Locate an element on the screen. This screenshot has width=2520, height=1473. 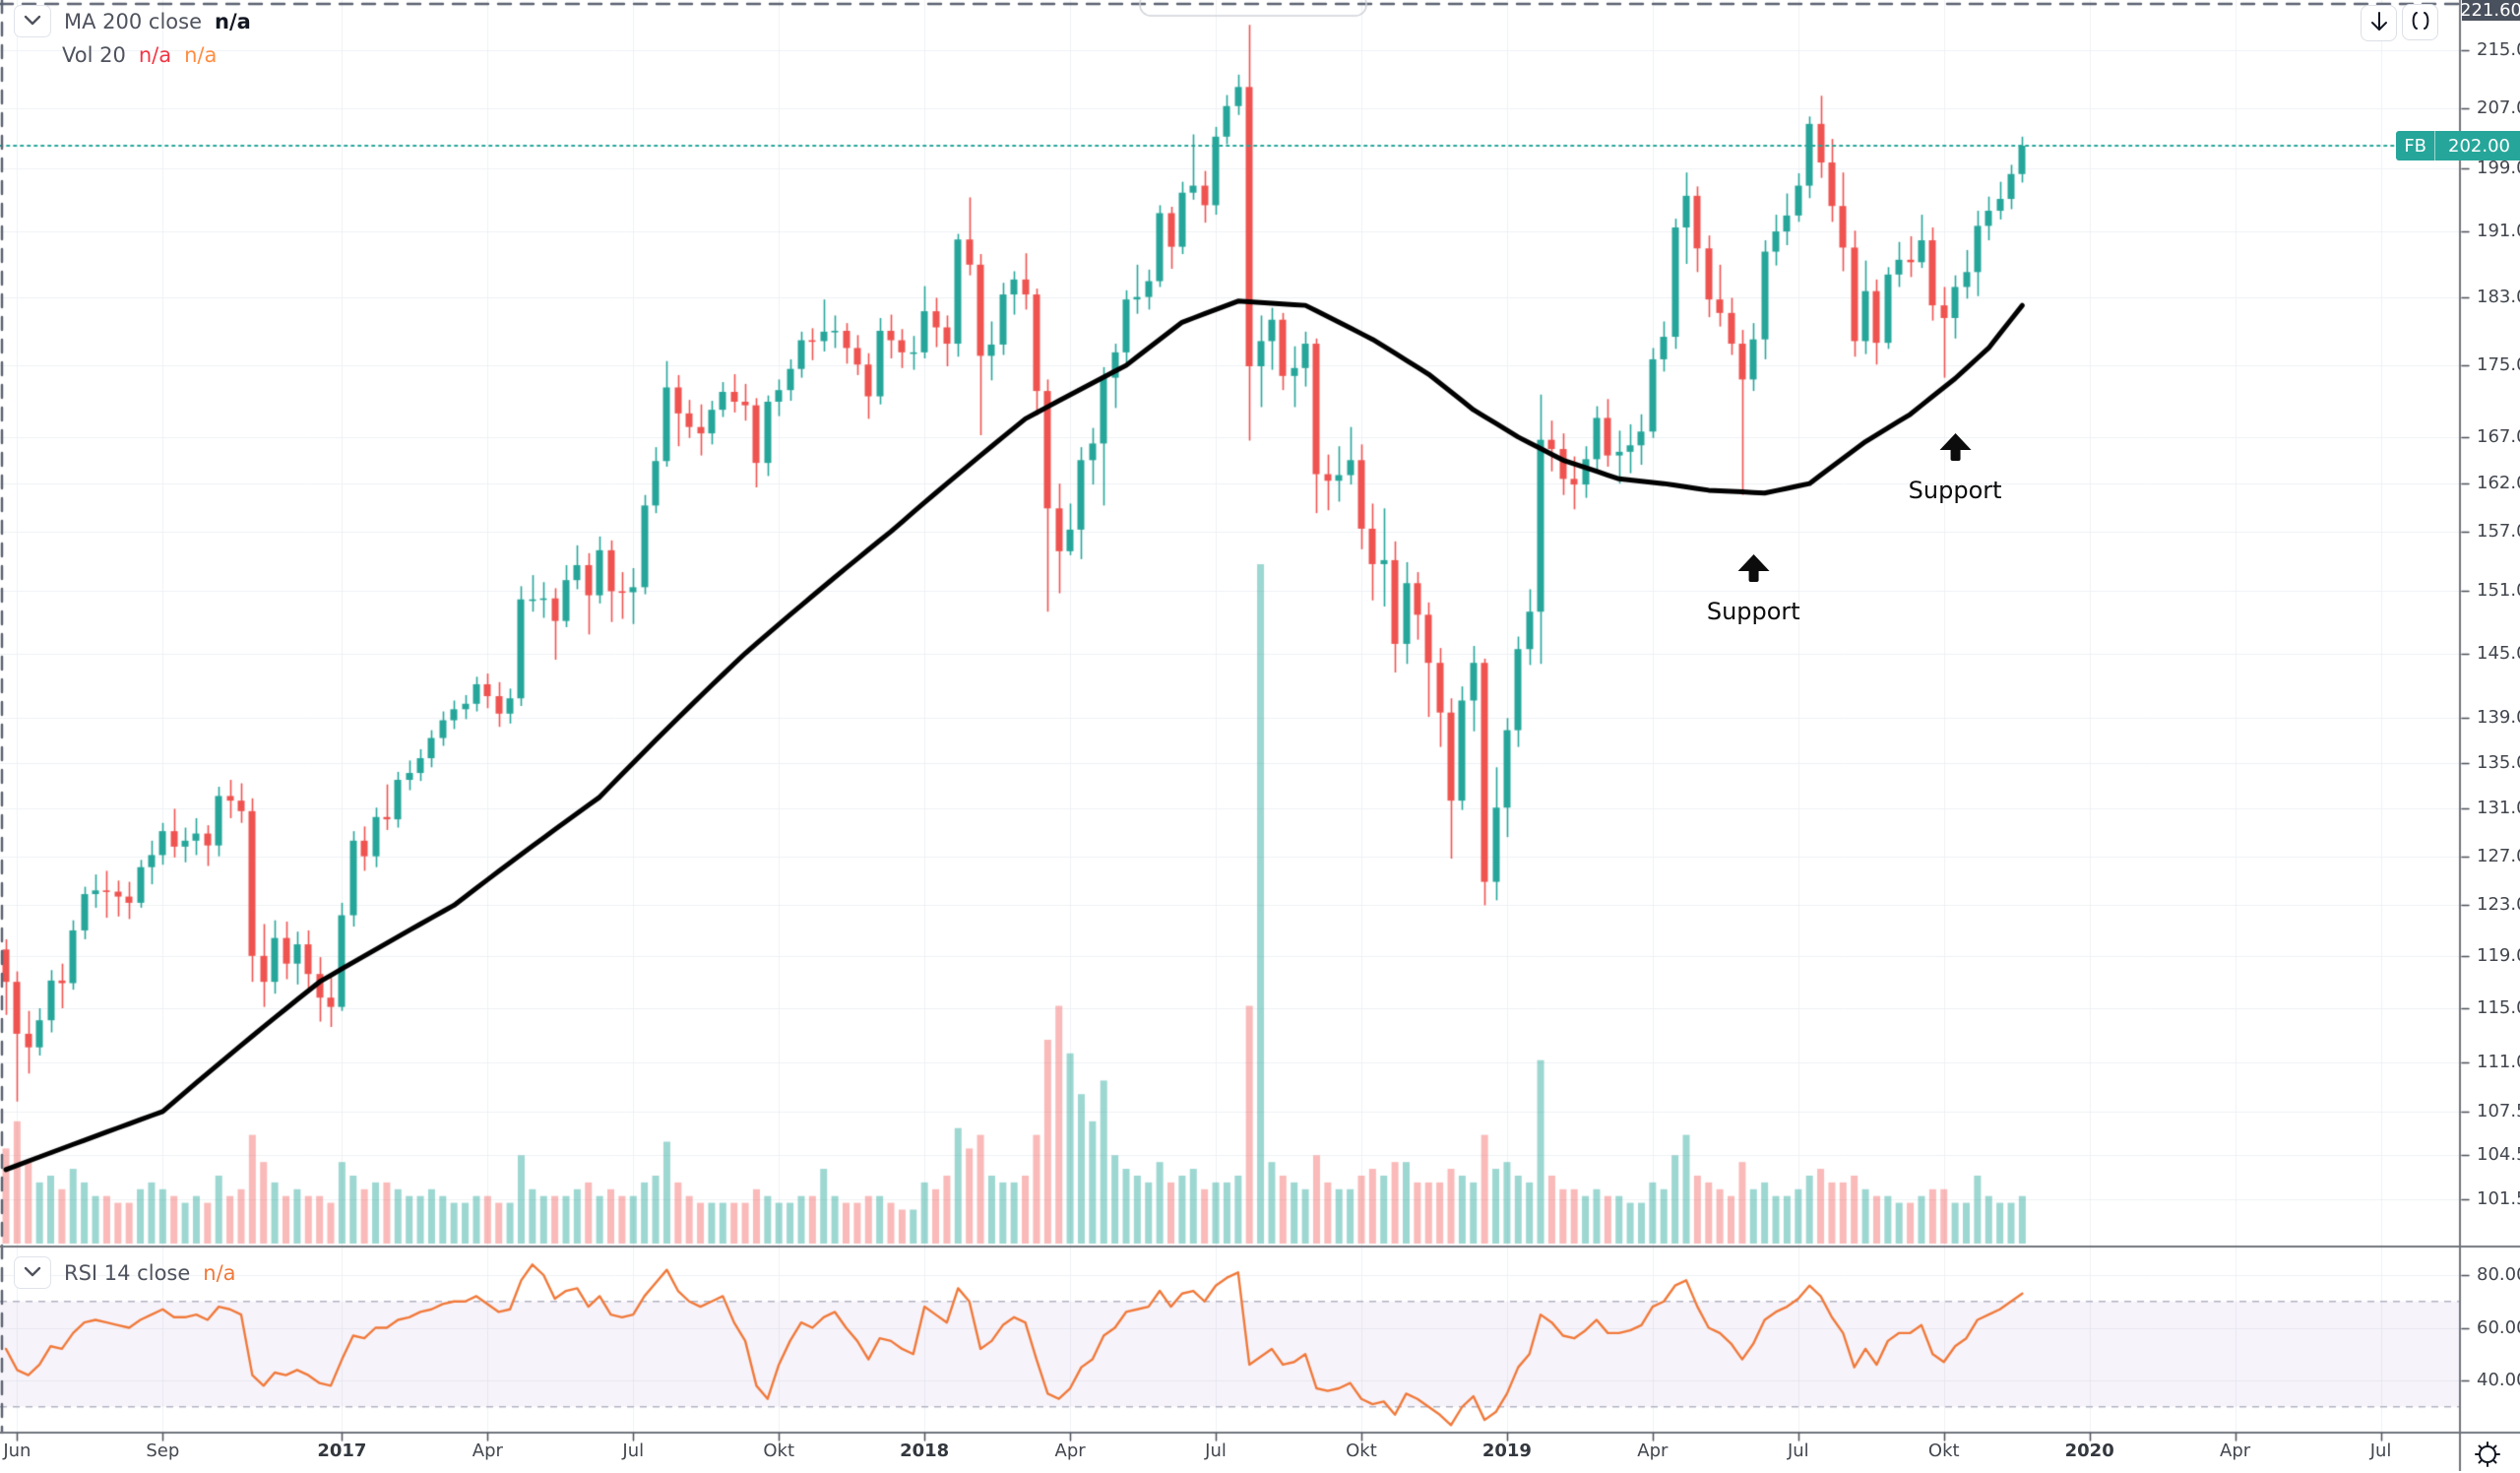
vol-legend-value-2: n/a is located at coordinates (201, 55).